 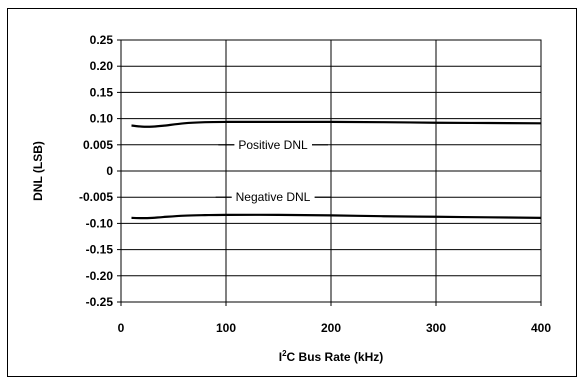 What do you see at coordinates (331, 328) in the screenshot?
I see `x-tick-label: 200` at bounding box center [331, 328].